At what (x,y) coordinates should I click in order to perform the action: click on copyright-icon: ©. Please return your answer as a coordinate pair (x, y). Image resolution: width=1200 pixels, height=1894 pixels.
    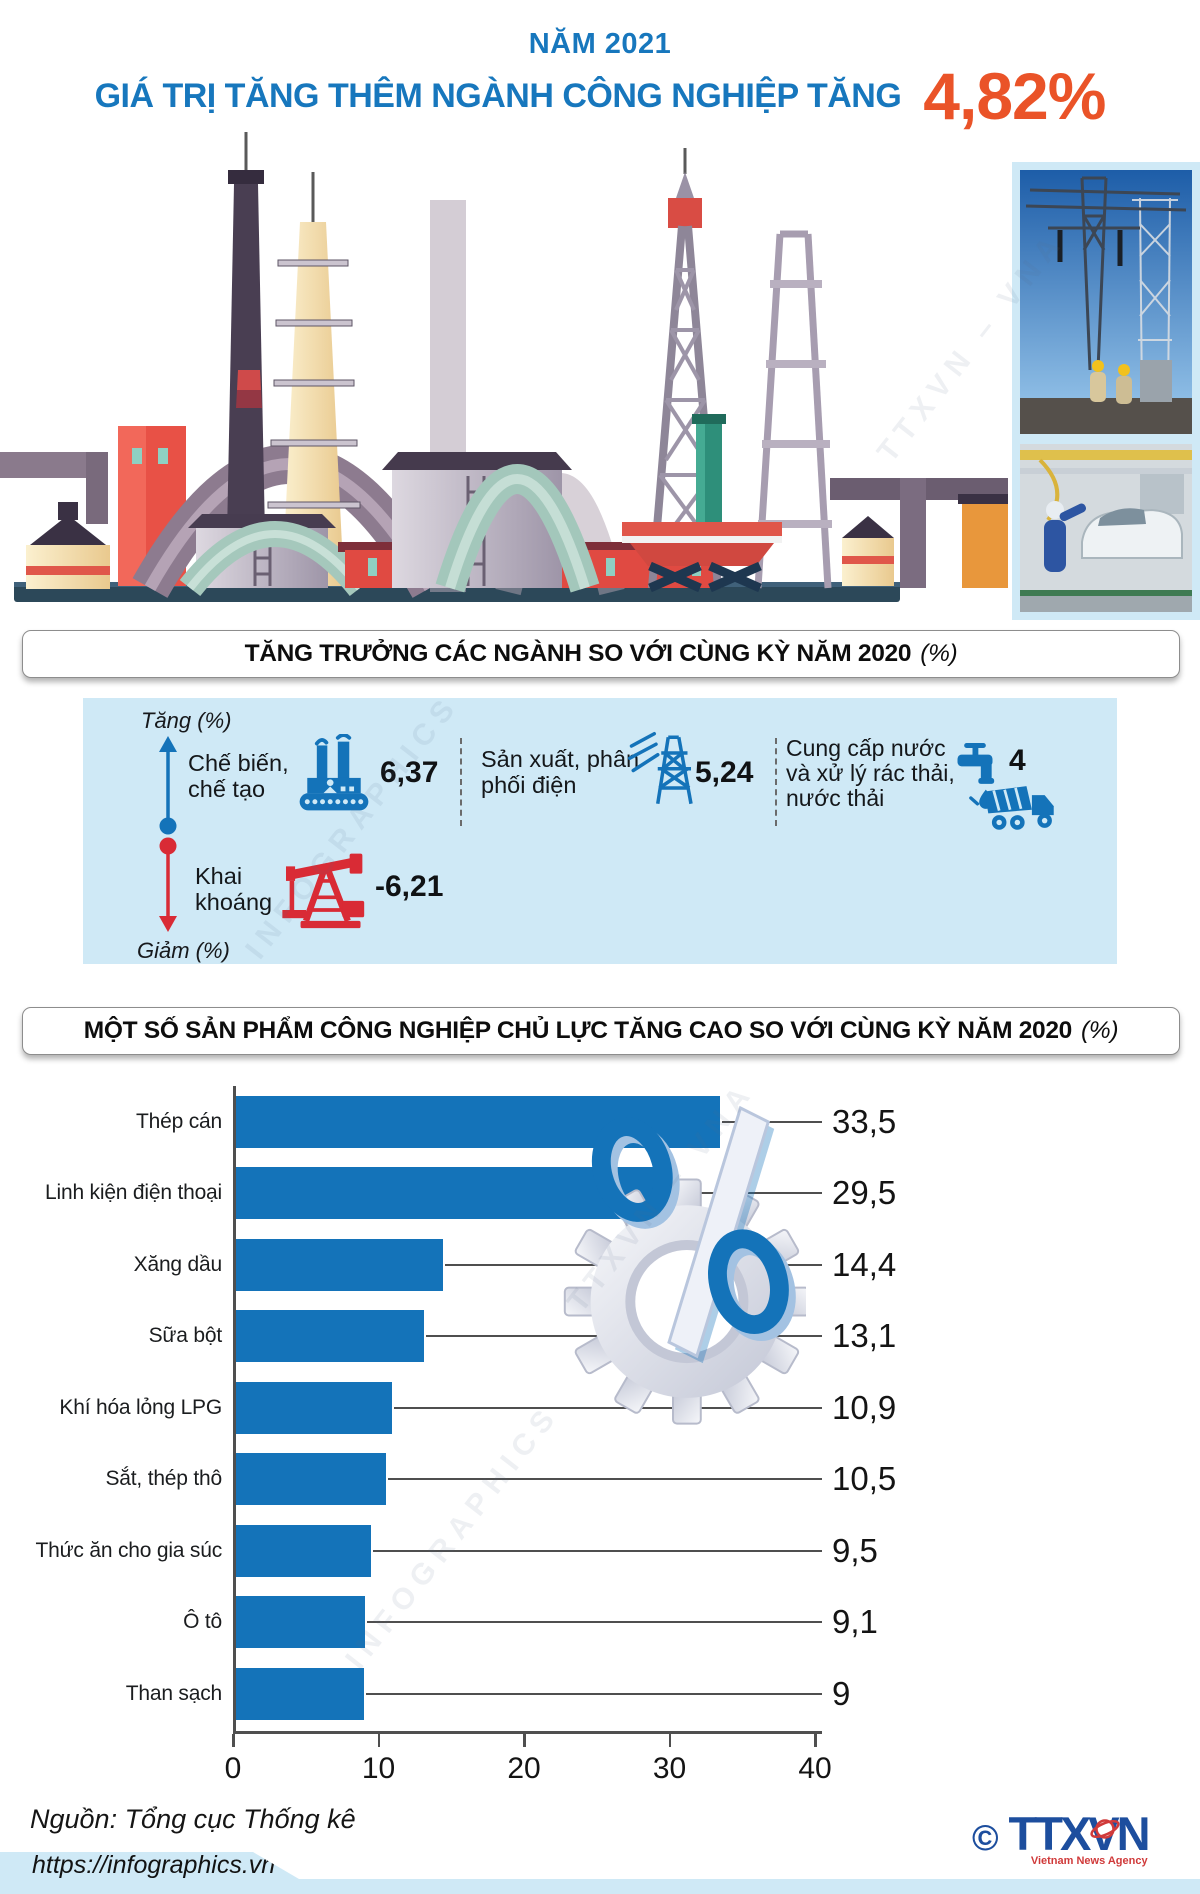
    Looking at the image, I should click on (985, 1837).